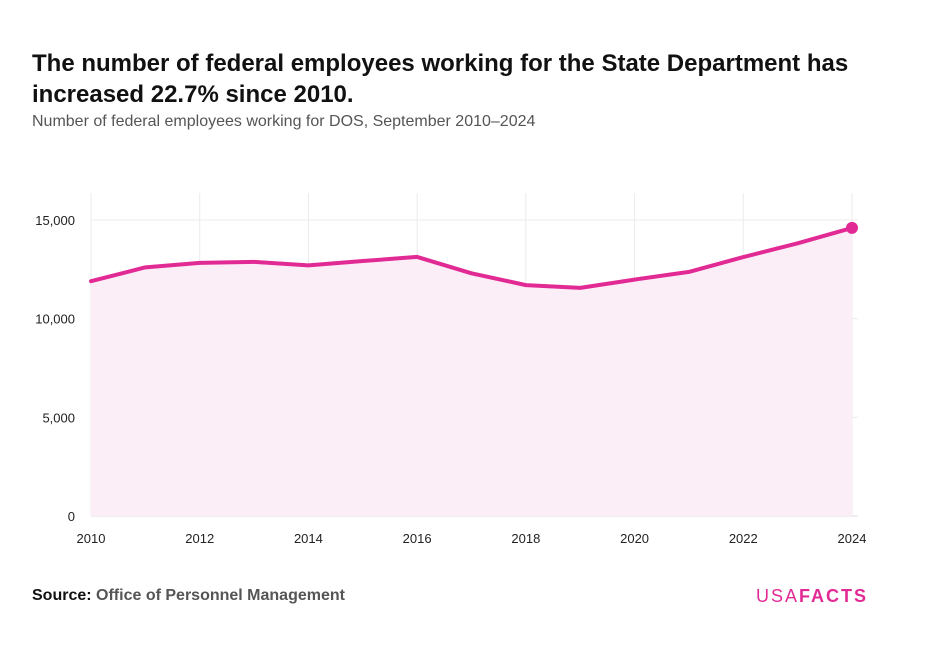 Image resolution: width=929 pixels, height=661 pixels. What do you see at coordinates (634, 538) in the screenshot?
I see `x-tick-label-5: 2020` at bounding box center [634, 538].